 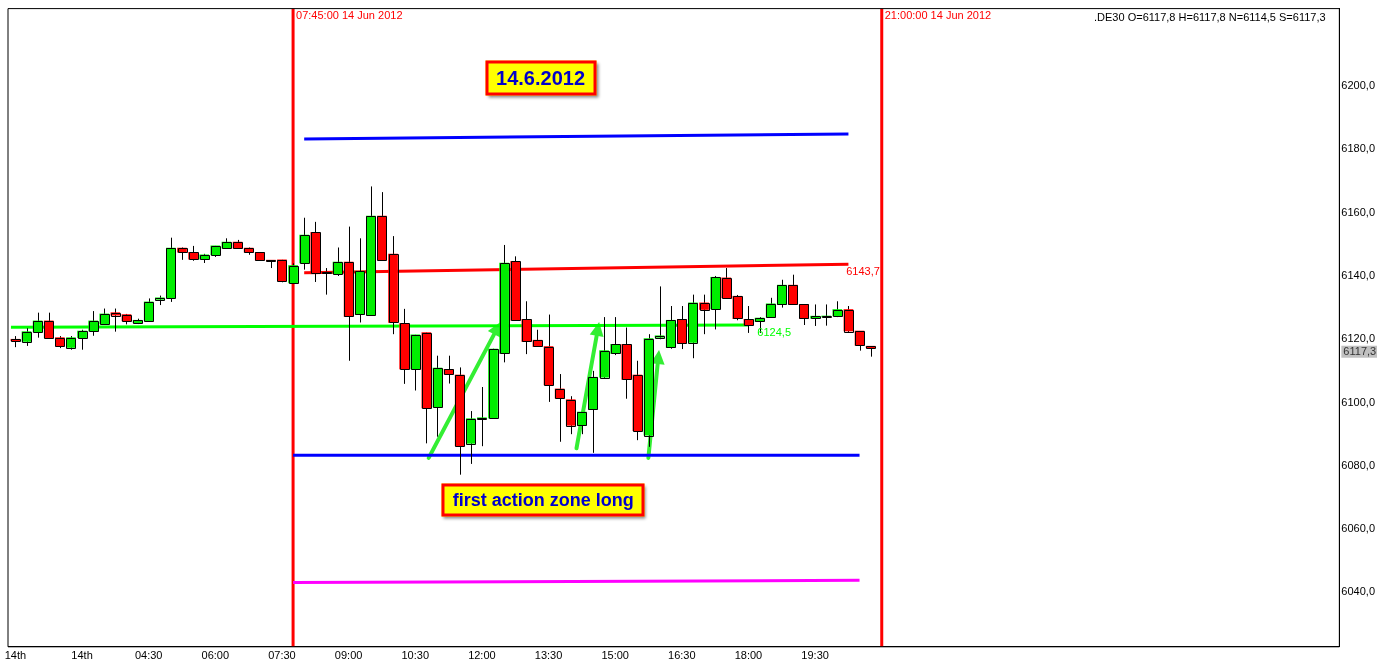 What do you see at coordinates (482, 655) in the screenshot?
I see `x-tick-label: 12:00` at bounding box center [482, 655].